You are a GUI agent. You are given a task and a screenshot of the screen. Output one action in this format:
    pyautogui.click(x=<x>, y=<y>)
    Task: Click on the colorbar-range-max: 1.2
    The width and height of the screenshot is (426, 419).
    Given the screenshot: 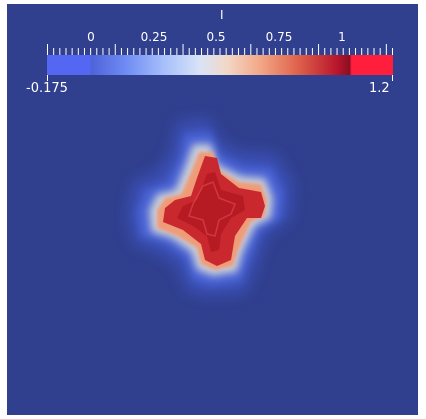 What is the action you would take?
    pyautogui.click(x=379, y=88)
    